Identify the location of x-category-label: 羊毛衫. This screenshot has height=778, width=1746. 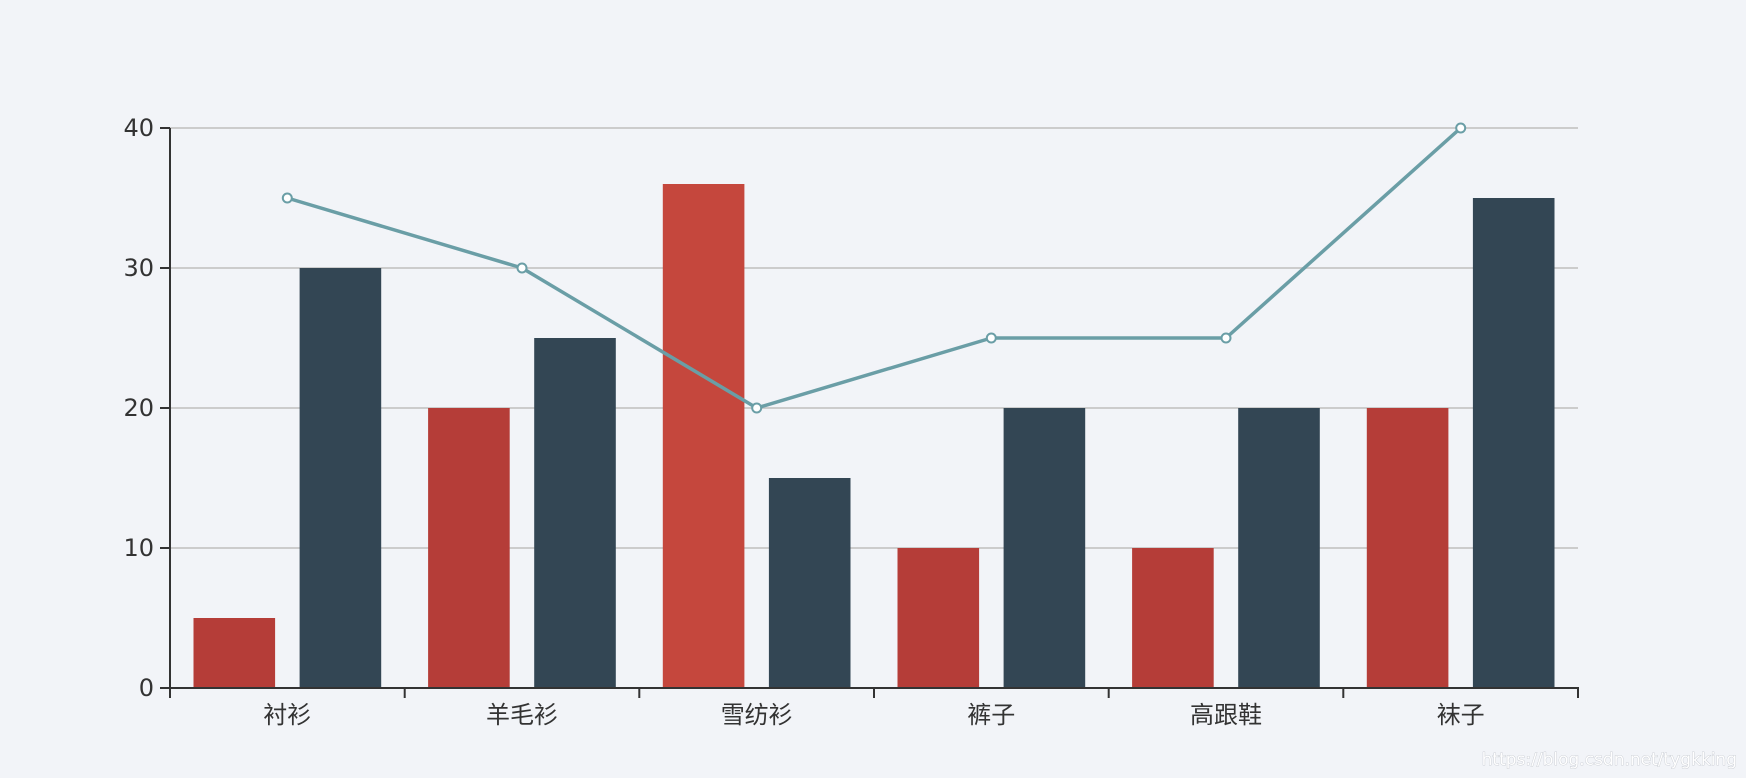
(522, 715).